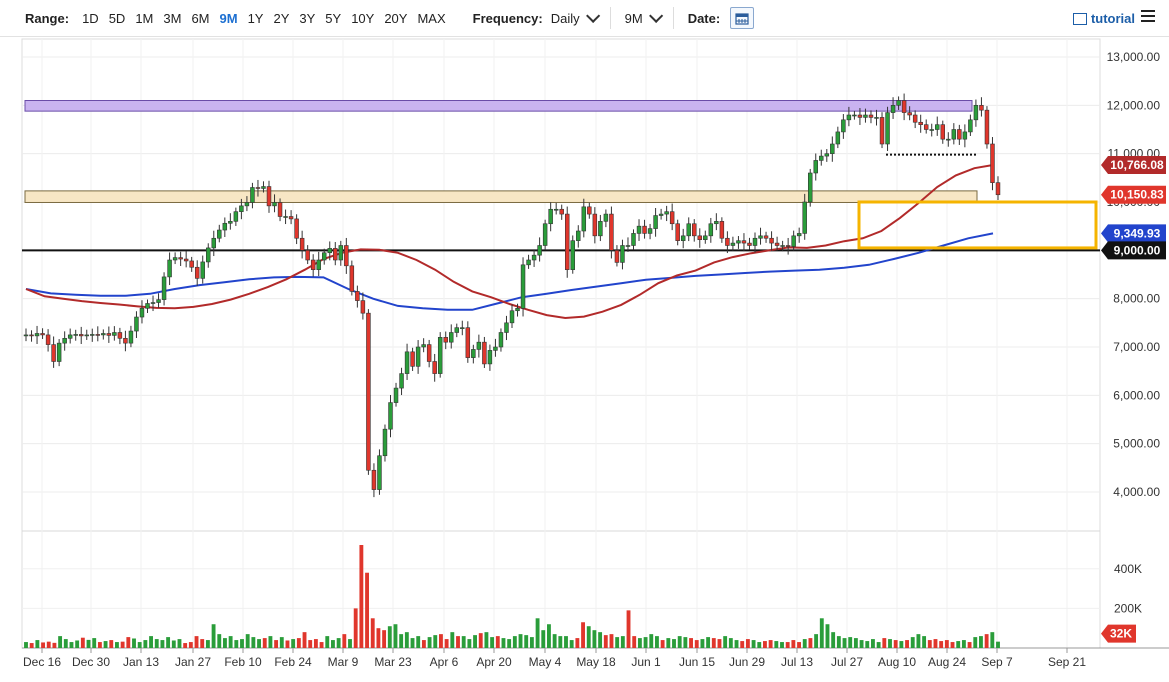 The height and width of the screenshot is (682, 1169). Describe the element at coordinates (343, 662) in the screenshot. I see `x-tick-label: Mar 9` at that location.